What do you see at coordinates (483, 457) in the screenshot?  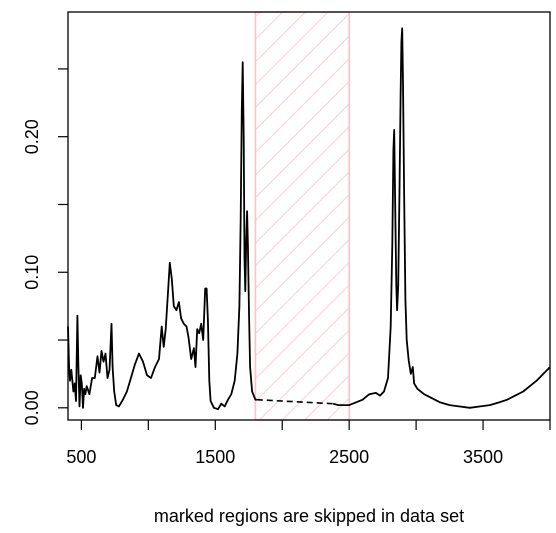 I see `x-tick-label: 3500` at bounding box center [483, 457].